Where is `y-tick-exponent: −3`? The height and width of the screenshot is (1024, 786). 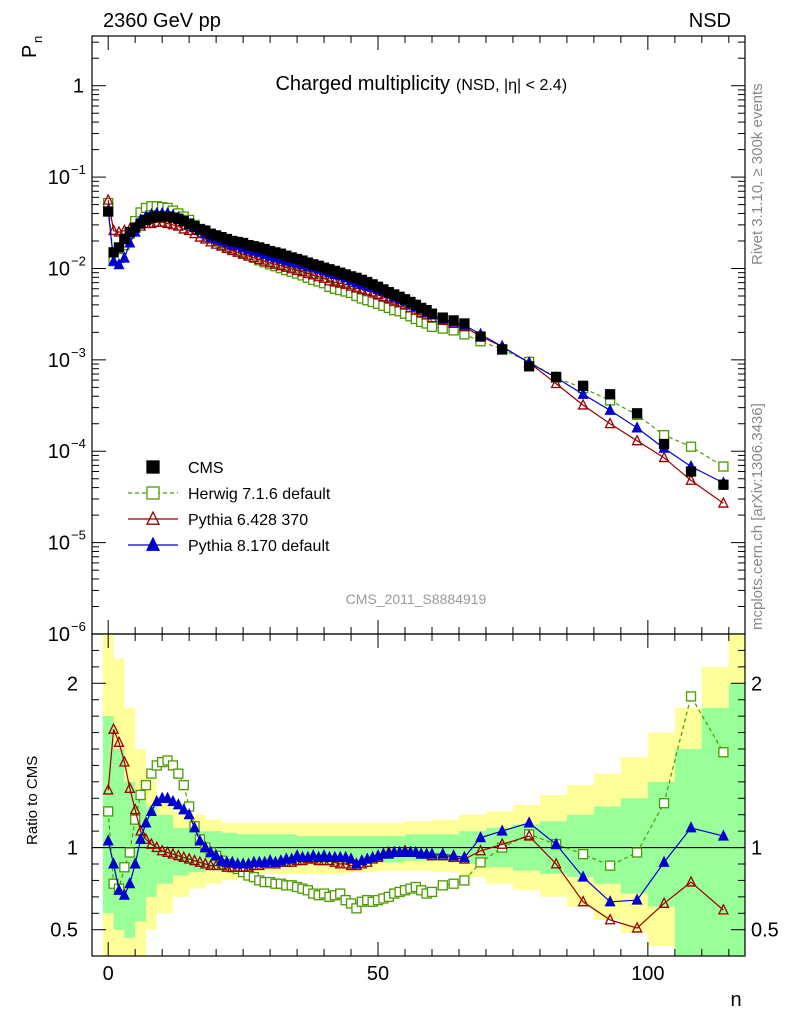 y-tick-exponent: −3 is located at coordinates (78, 352).